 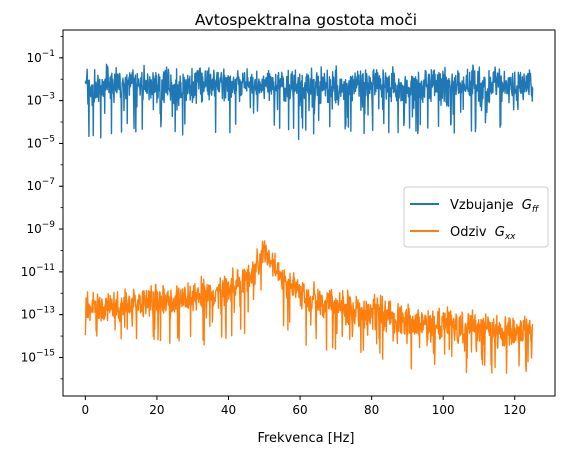 What do you see at coordinates (510, 237) in the screenshot?
I see `legend-subscript-response: xx` at bounding box center [510, 237].